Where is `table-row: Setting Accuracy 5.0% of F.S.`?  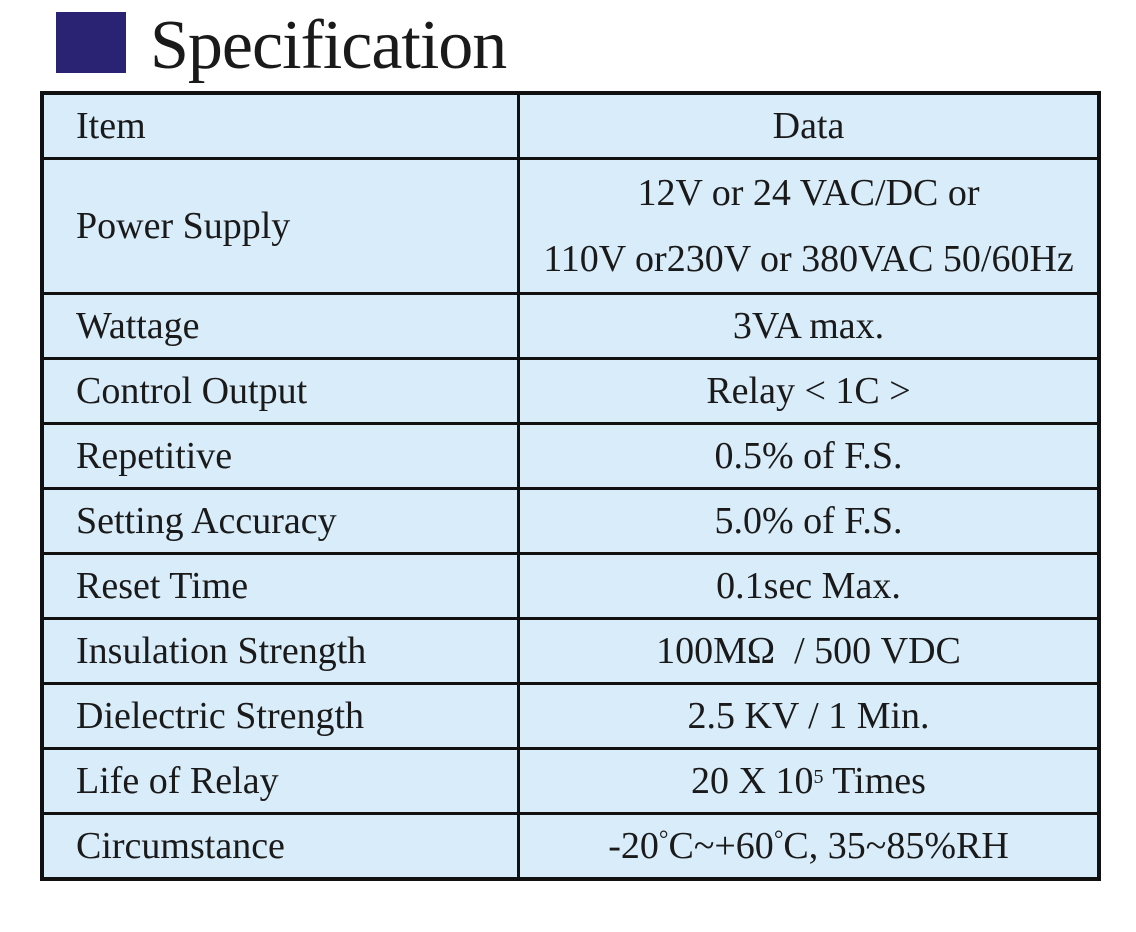 table-row: Setting Accuracy 5.0% of F.S. is located at coordinates (570, 521).